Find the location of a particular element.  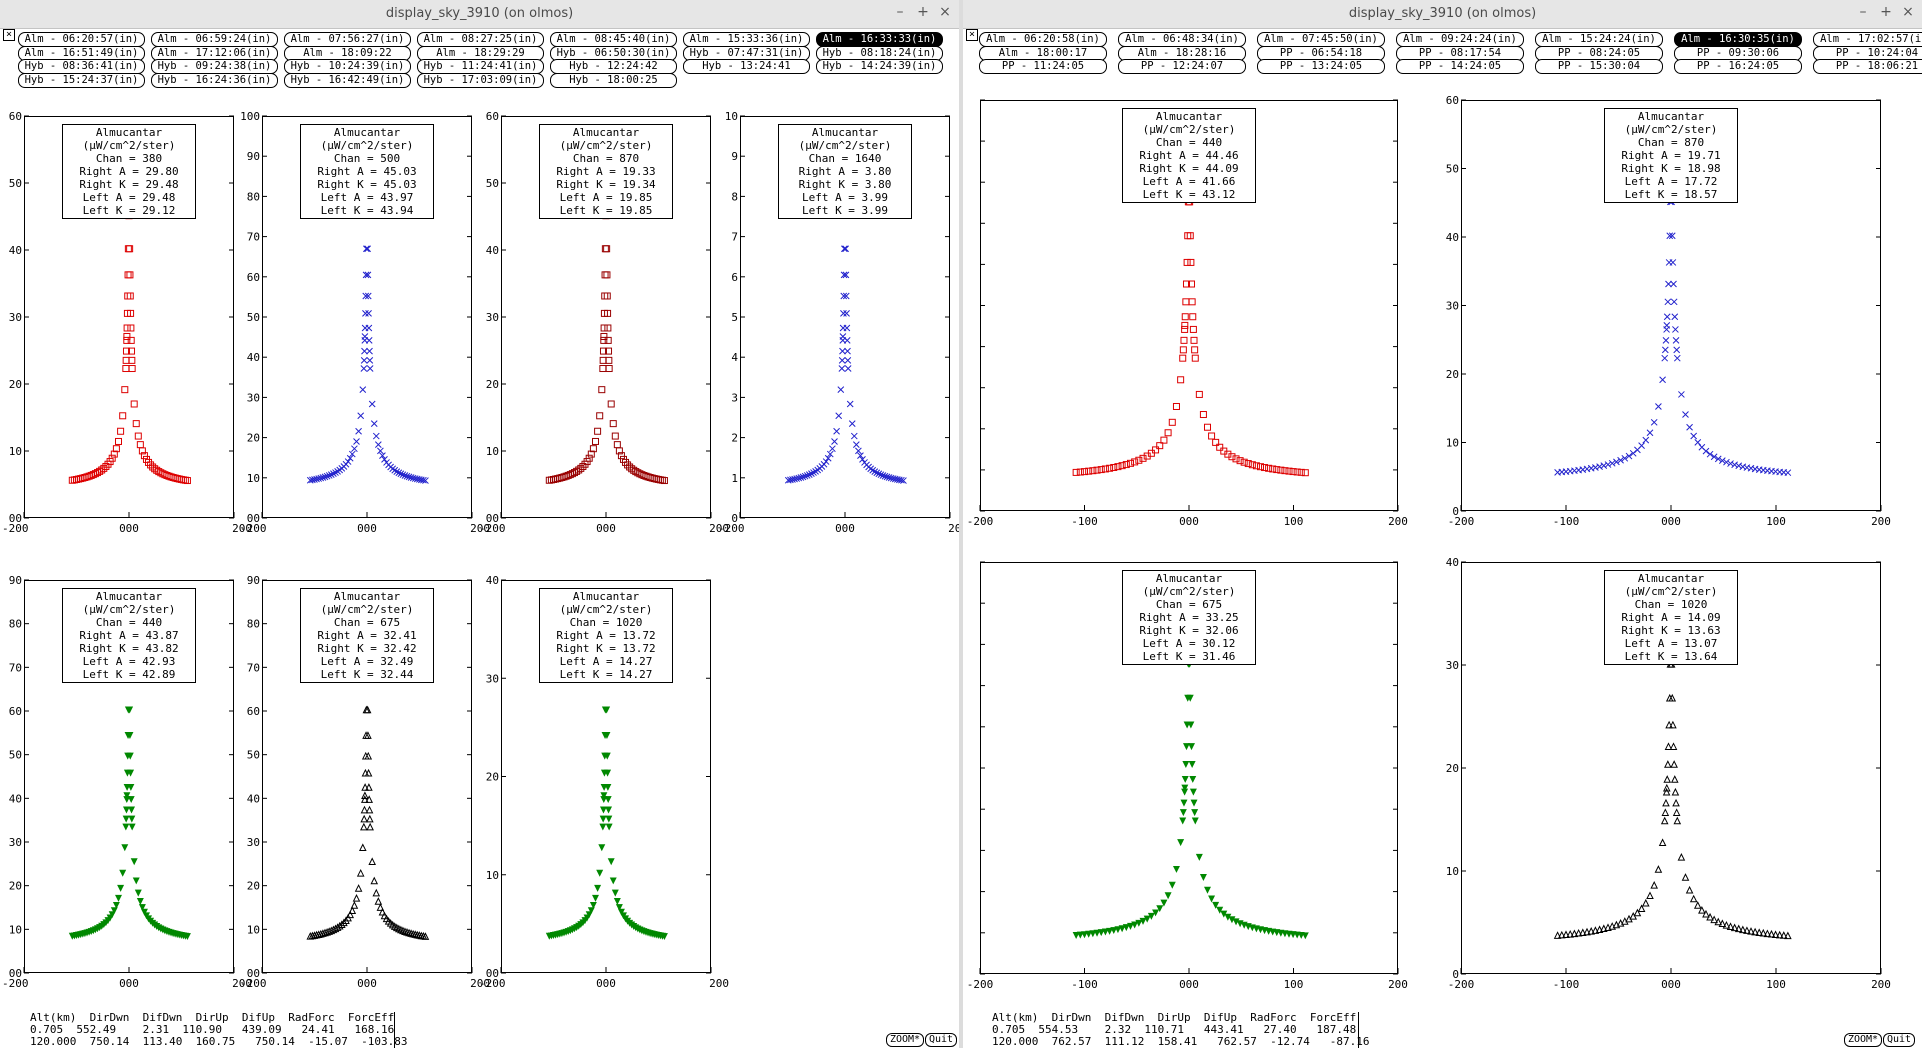

info-line: Right K = 13.72 is located at coordinates (606, 648).